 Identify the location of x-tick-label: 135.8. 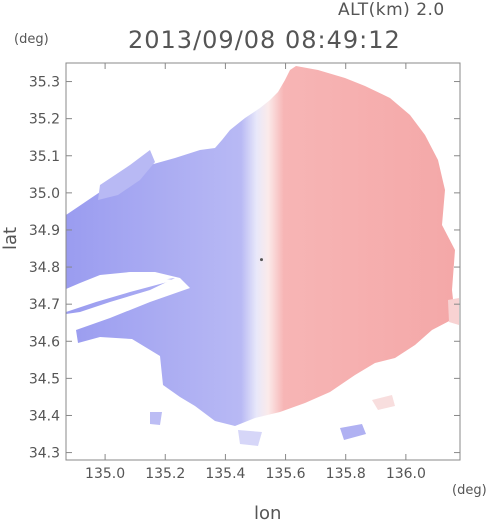
(346, 474).